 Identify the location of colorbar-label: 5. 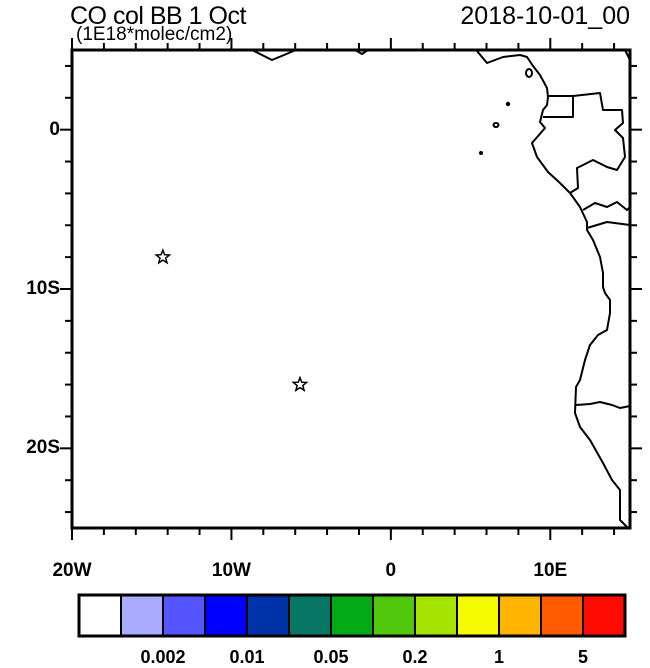
(583, 657).